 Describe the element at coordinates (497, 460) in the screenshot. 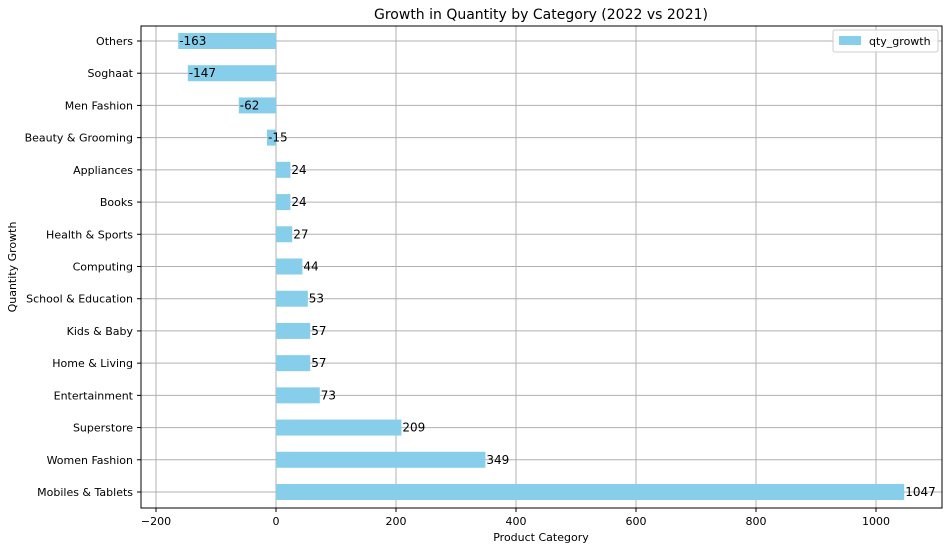

I see `bar-value-label: 349` at that location.